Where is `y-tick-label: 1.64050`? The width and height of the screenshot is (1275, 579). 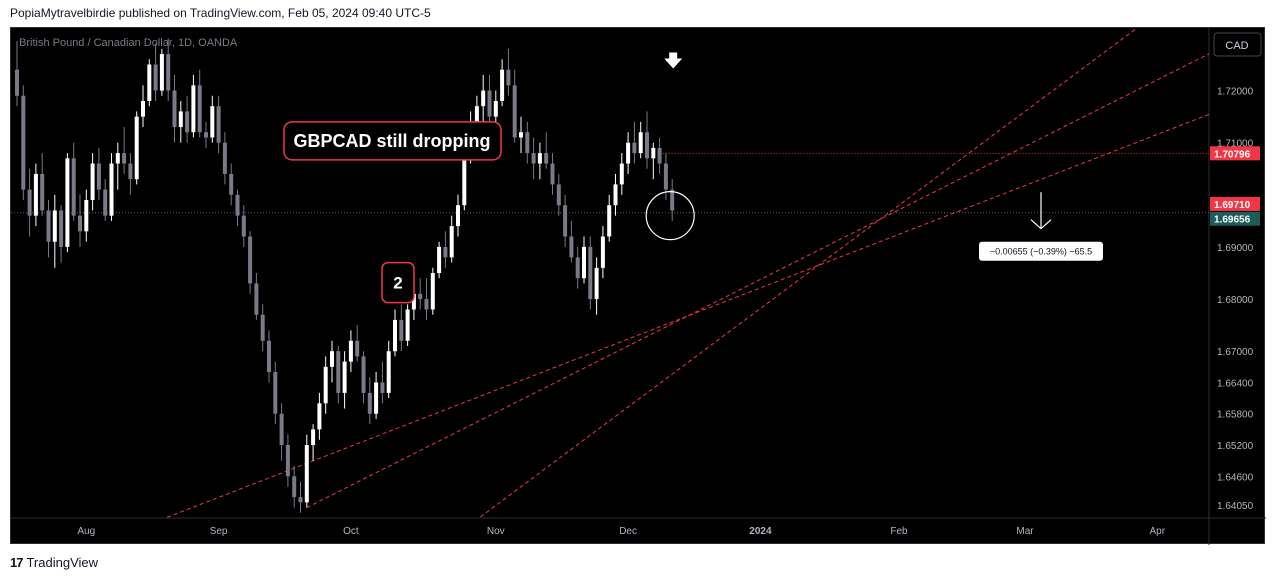
y-tick-label: 1.64050 is located at coordinates (1235, 506).